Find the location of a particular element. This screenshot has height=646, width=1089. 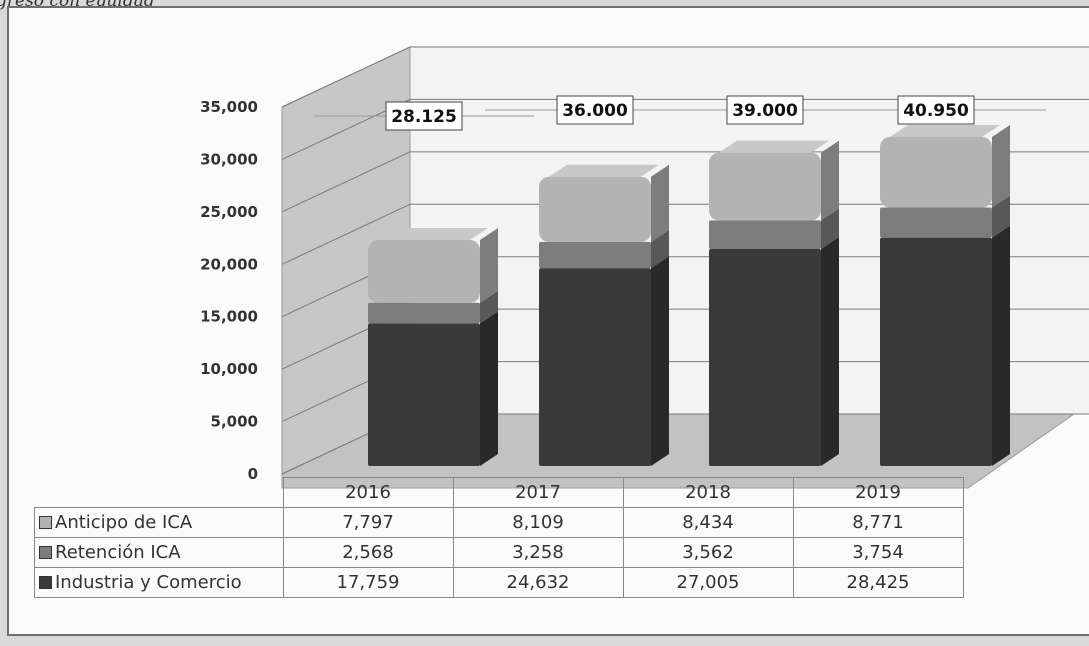

table-year-header: 2019 is located at coordinates (878, 492).